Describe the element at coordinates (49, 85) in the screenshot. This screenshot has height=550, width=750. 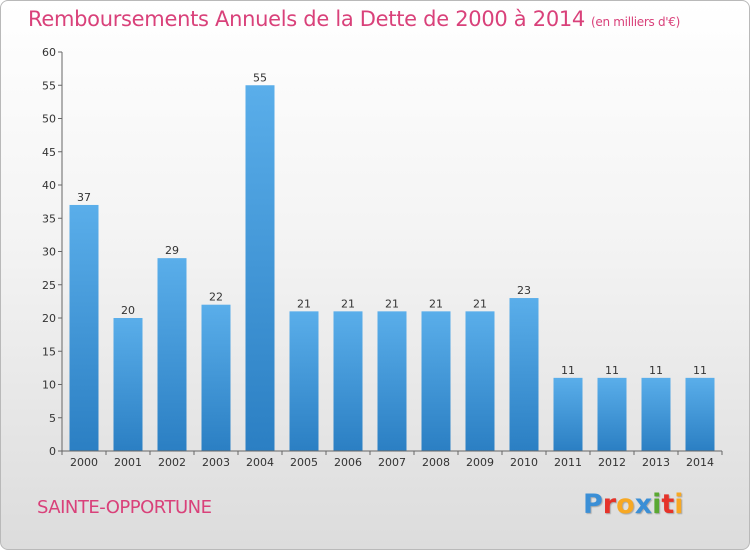
I see `y-tick-label: 55` at that location.